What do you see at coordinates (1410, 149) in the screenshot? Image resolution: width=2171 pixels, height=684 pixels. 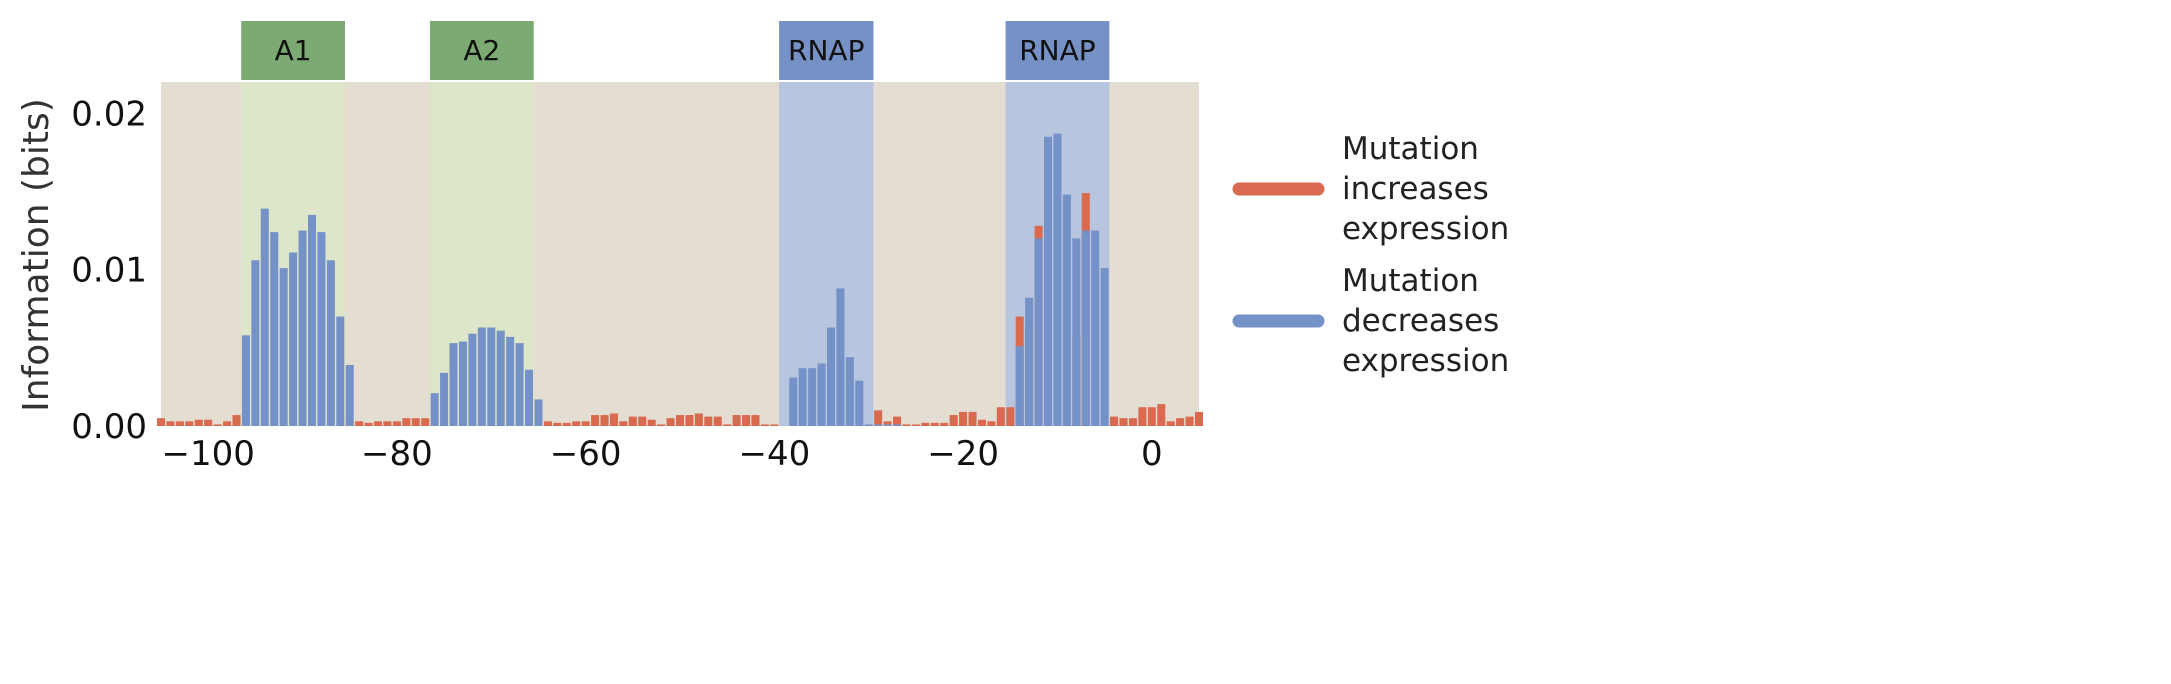 I see `legend-label: Mutation` at bounding box center [1410, 149].